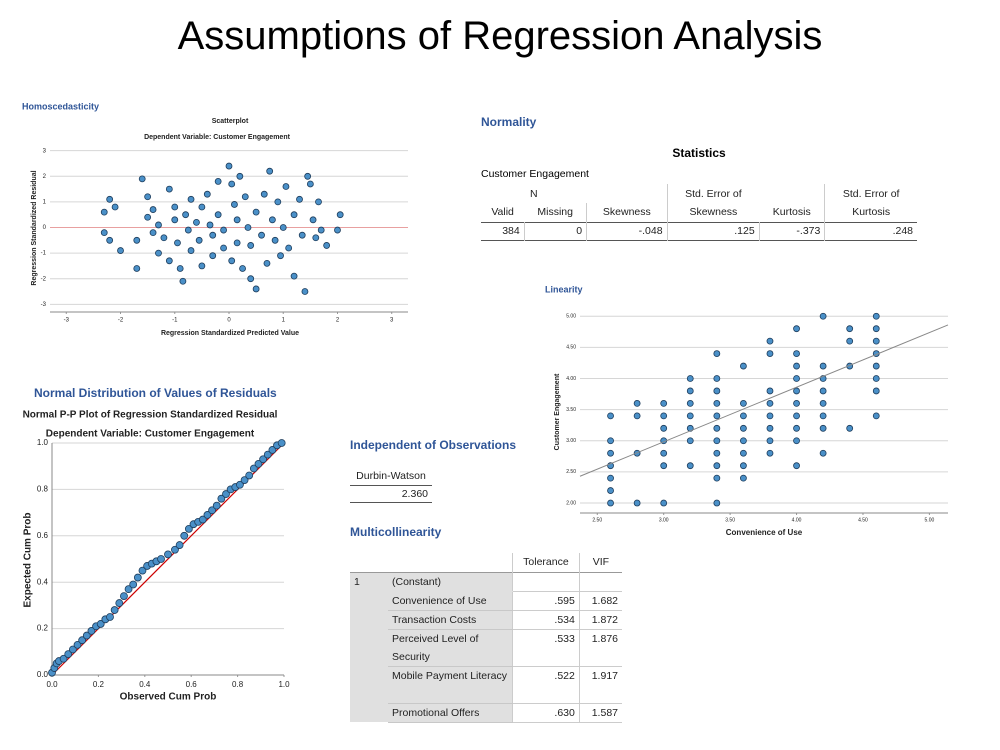 Image resolution: width=1000 pixels, height=750 pixels. What do you see at coordinates (797, 520) in the screenshot?
I see `x-tick-label: 4.00` at bounding box center [797, 520].